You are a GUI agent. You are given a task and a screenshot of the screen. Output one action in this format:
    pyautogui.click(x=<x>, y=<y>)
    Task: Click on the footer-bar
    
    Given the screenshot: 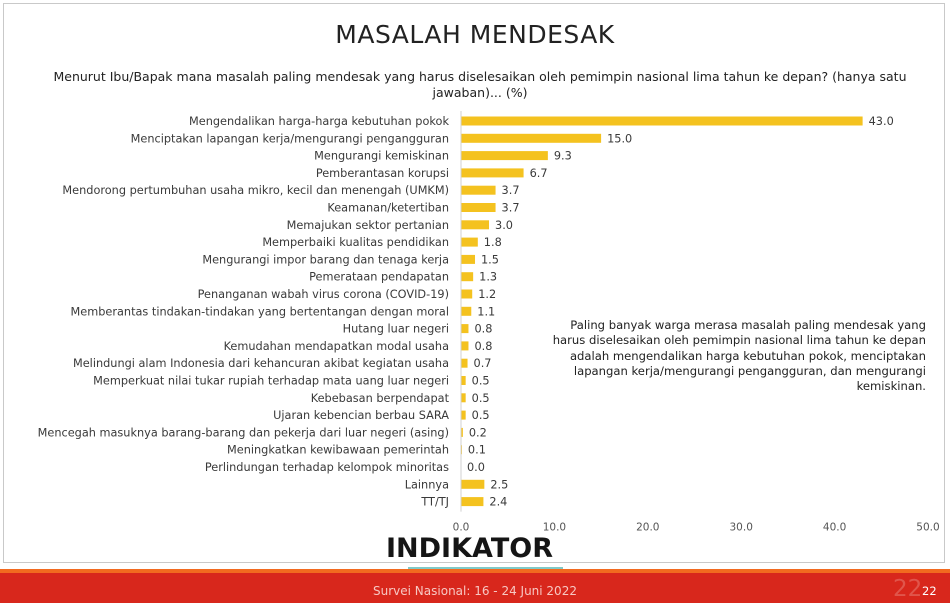 What is the action you would take?
    pyautogui.click(x=475, y=588)
    